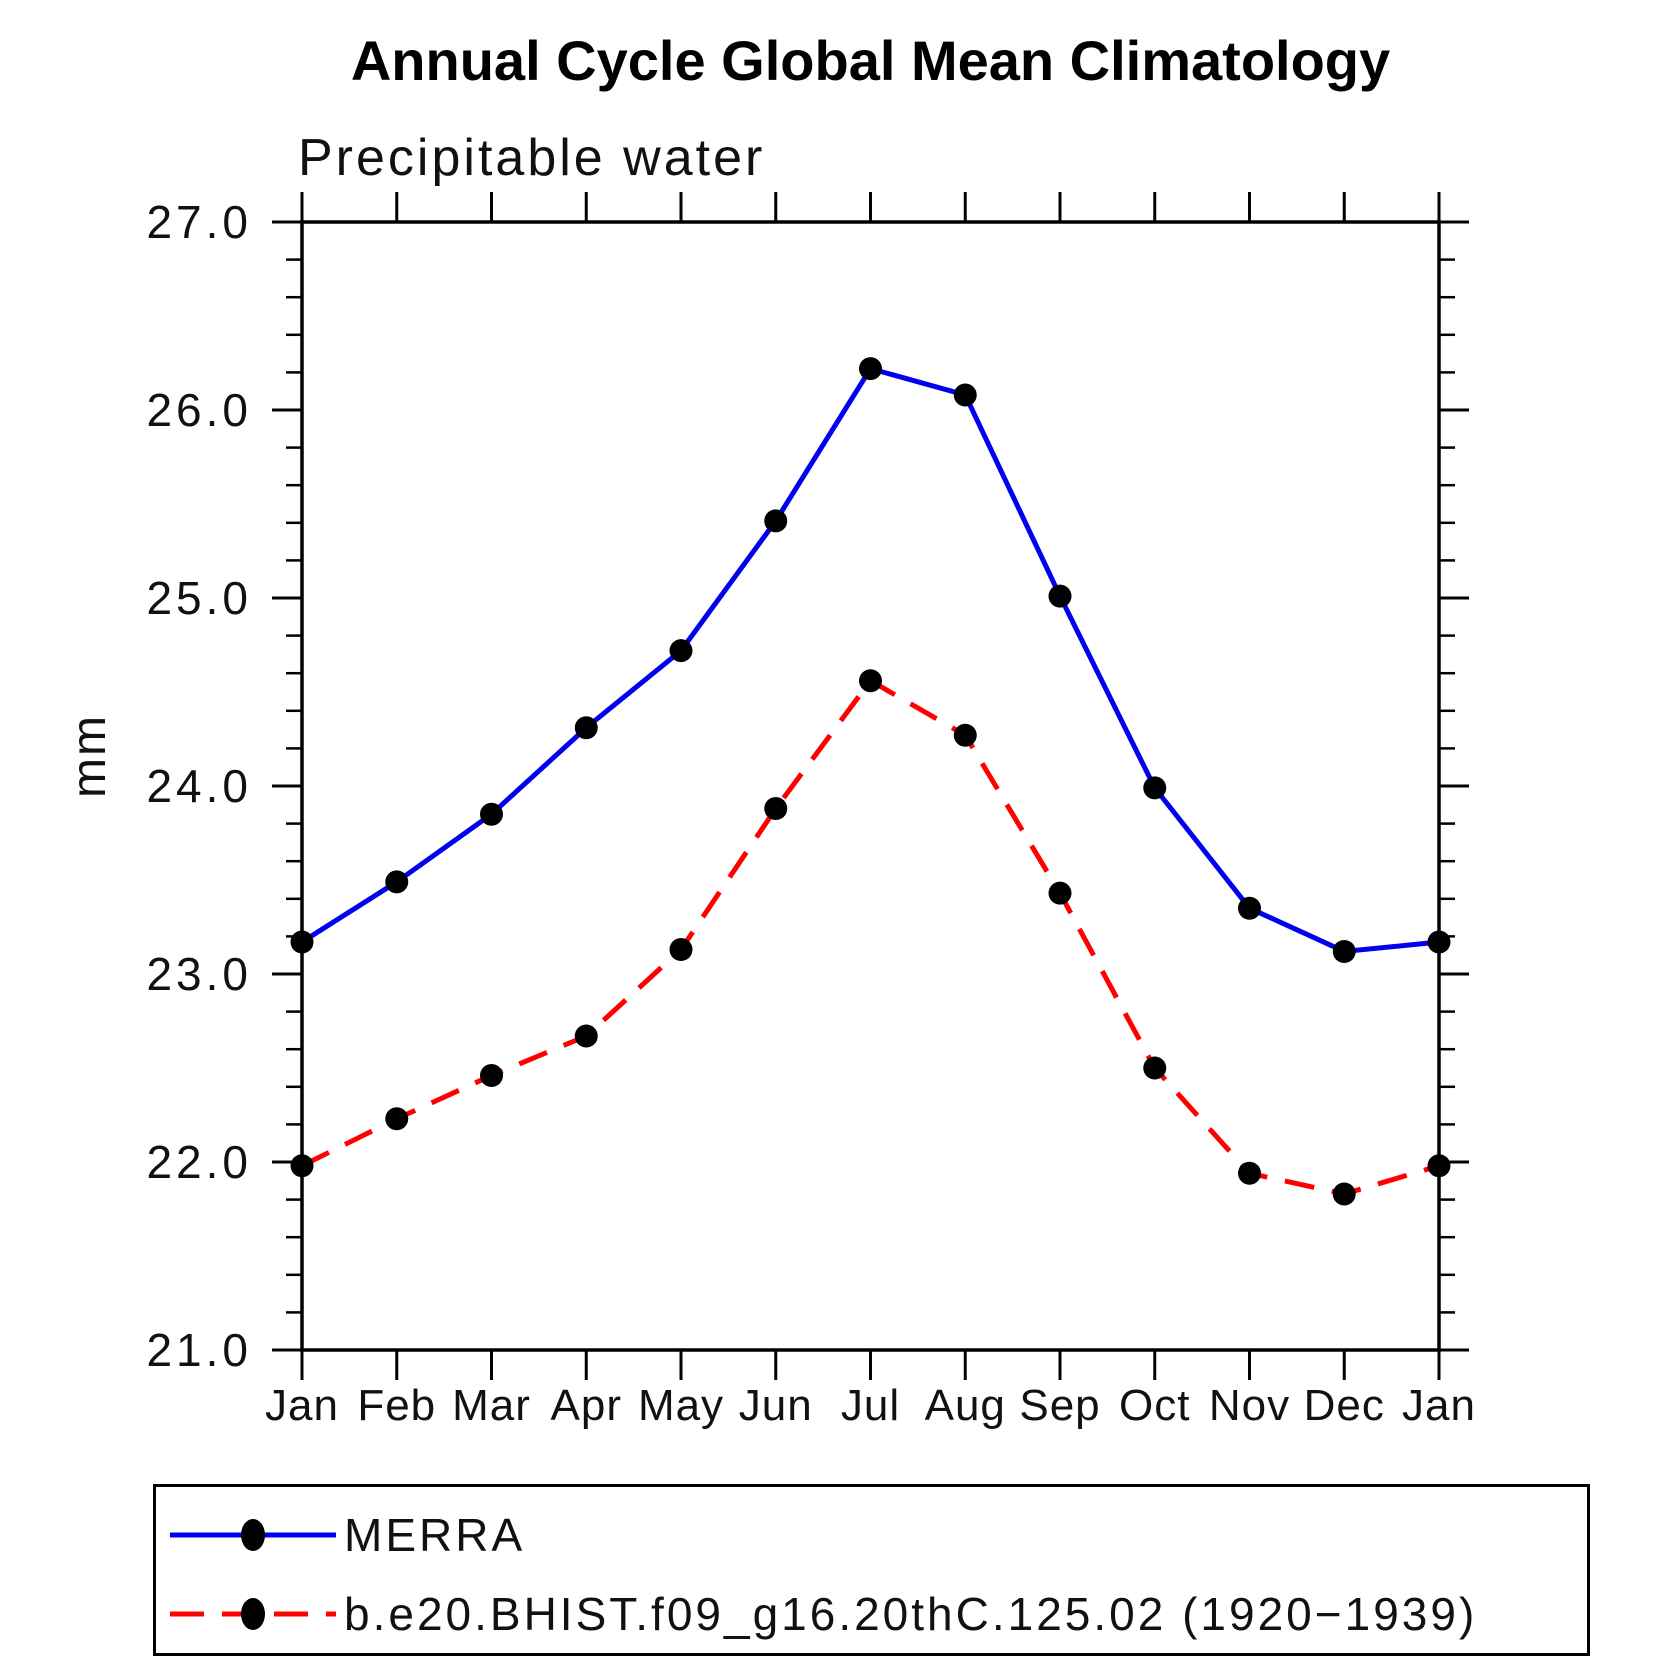 The height and width of the screenshot is (1674, 1674). I want to click on legend-label-merra: MERRA, so click(435, 1535).